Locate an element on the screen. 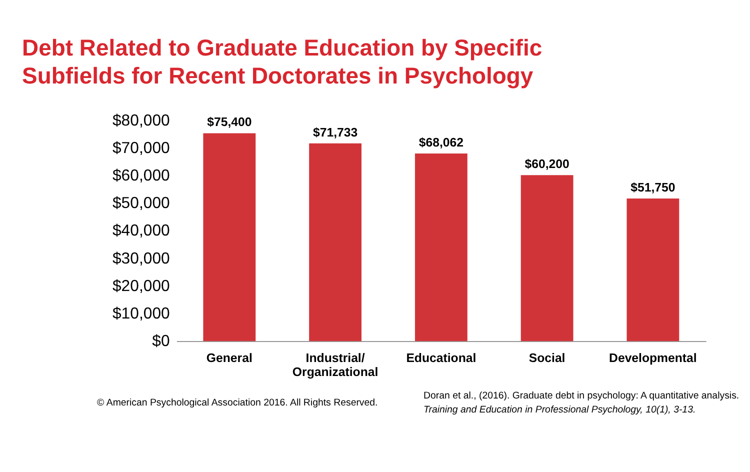 This screenshot has height=472, width=750. text: Doran et al., (2016). Graduate debt in psychology: A quantitative analysis. is located at coordinates (582, 396).